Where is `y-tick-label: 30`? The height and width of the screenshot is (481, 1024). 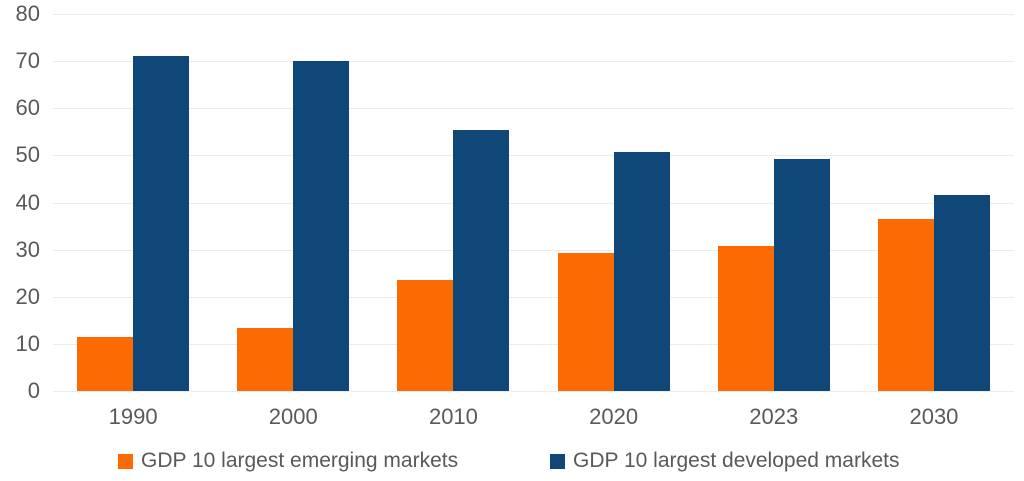
y-tick-label: 30 is located at coordinates (27, 249).